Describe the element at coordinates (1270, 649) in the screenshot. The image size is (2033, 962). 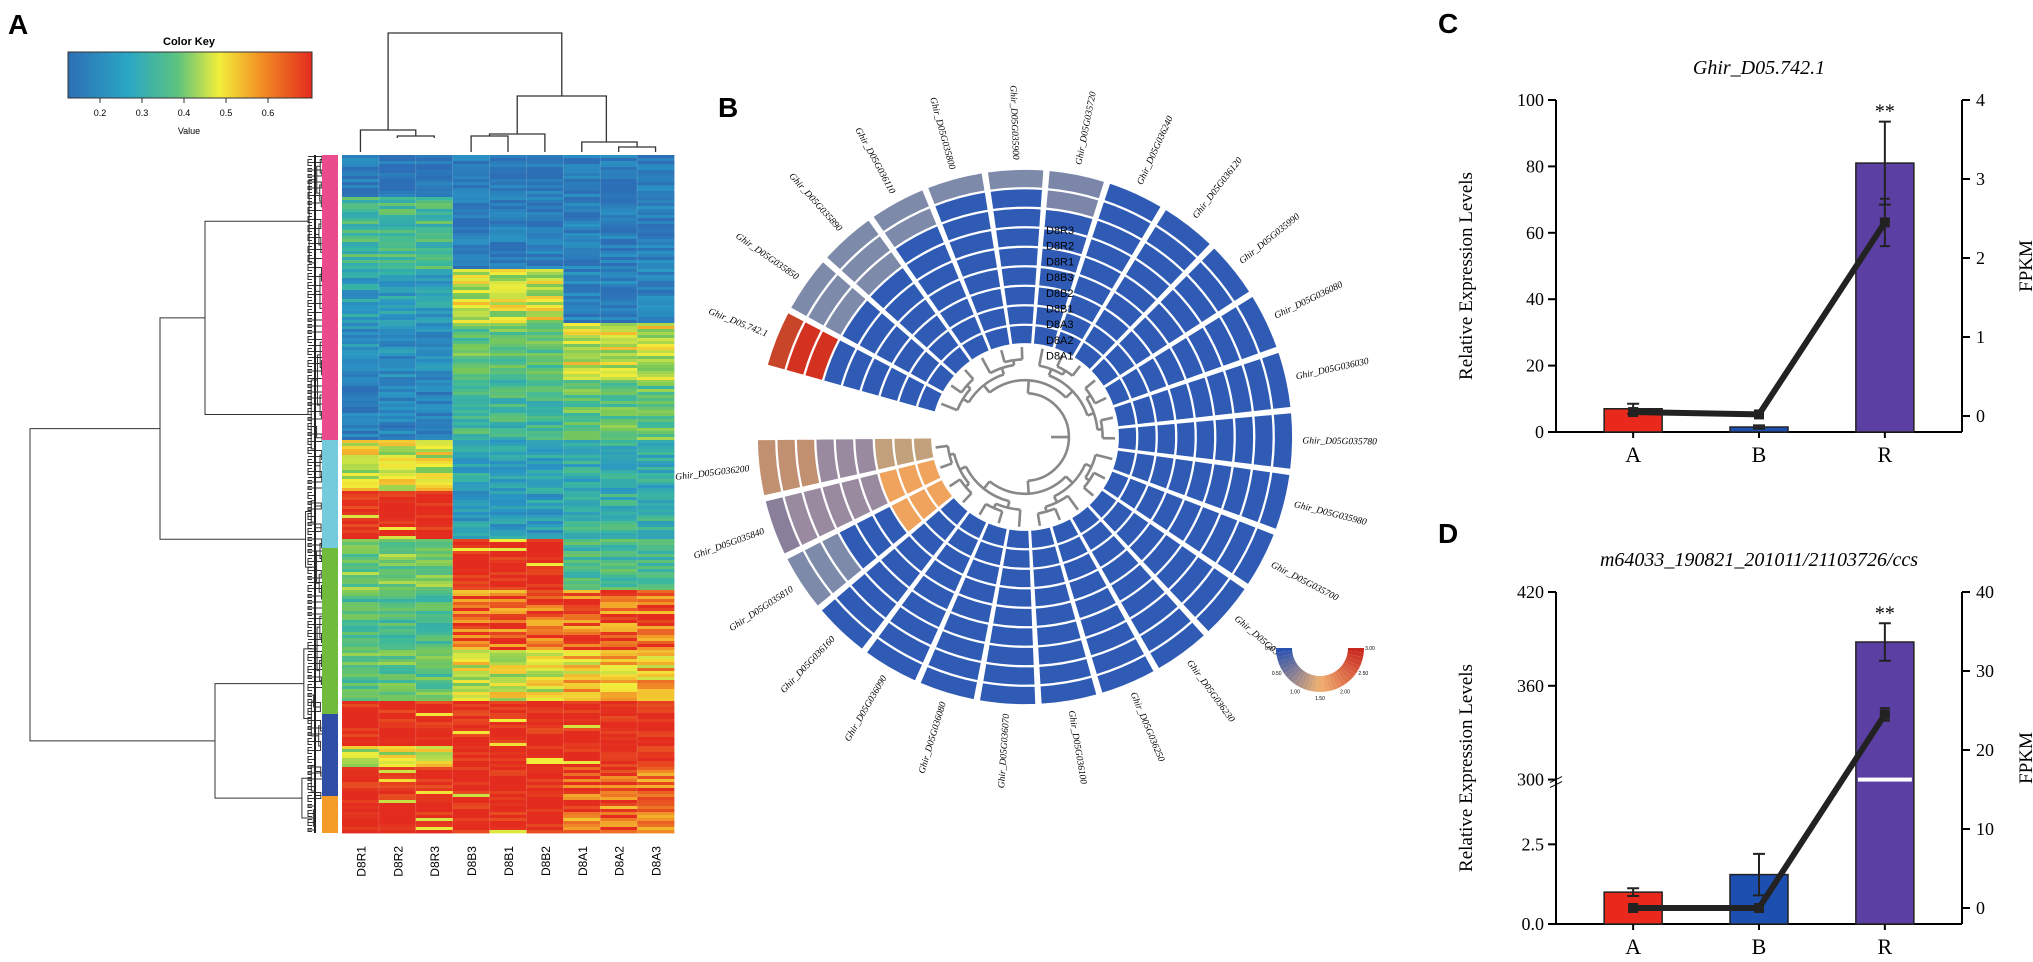
I see `legend-tick-label: 0.00` at that location.